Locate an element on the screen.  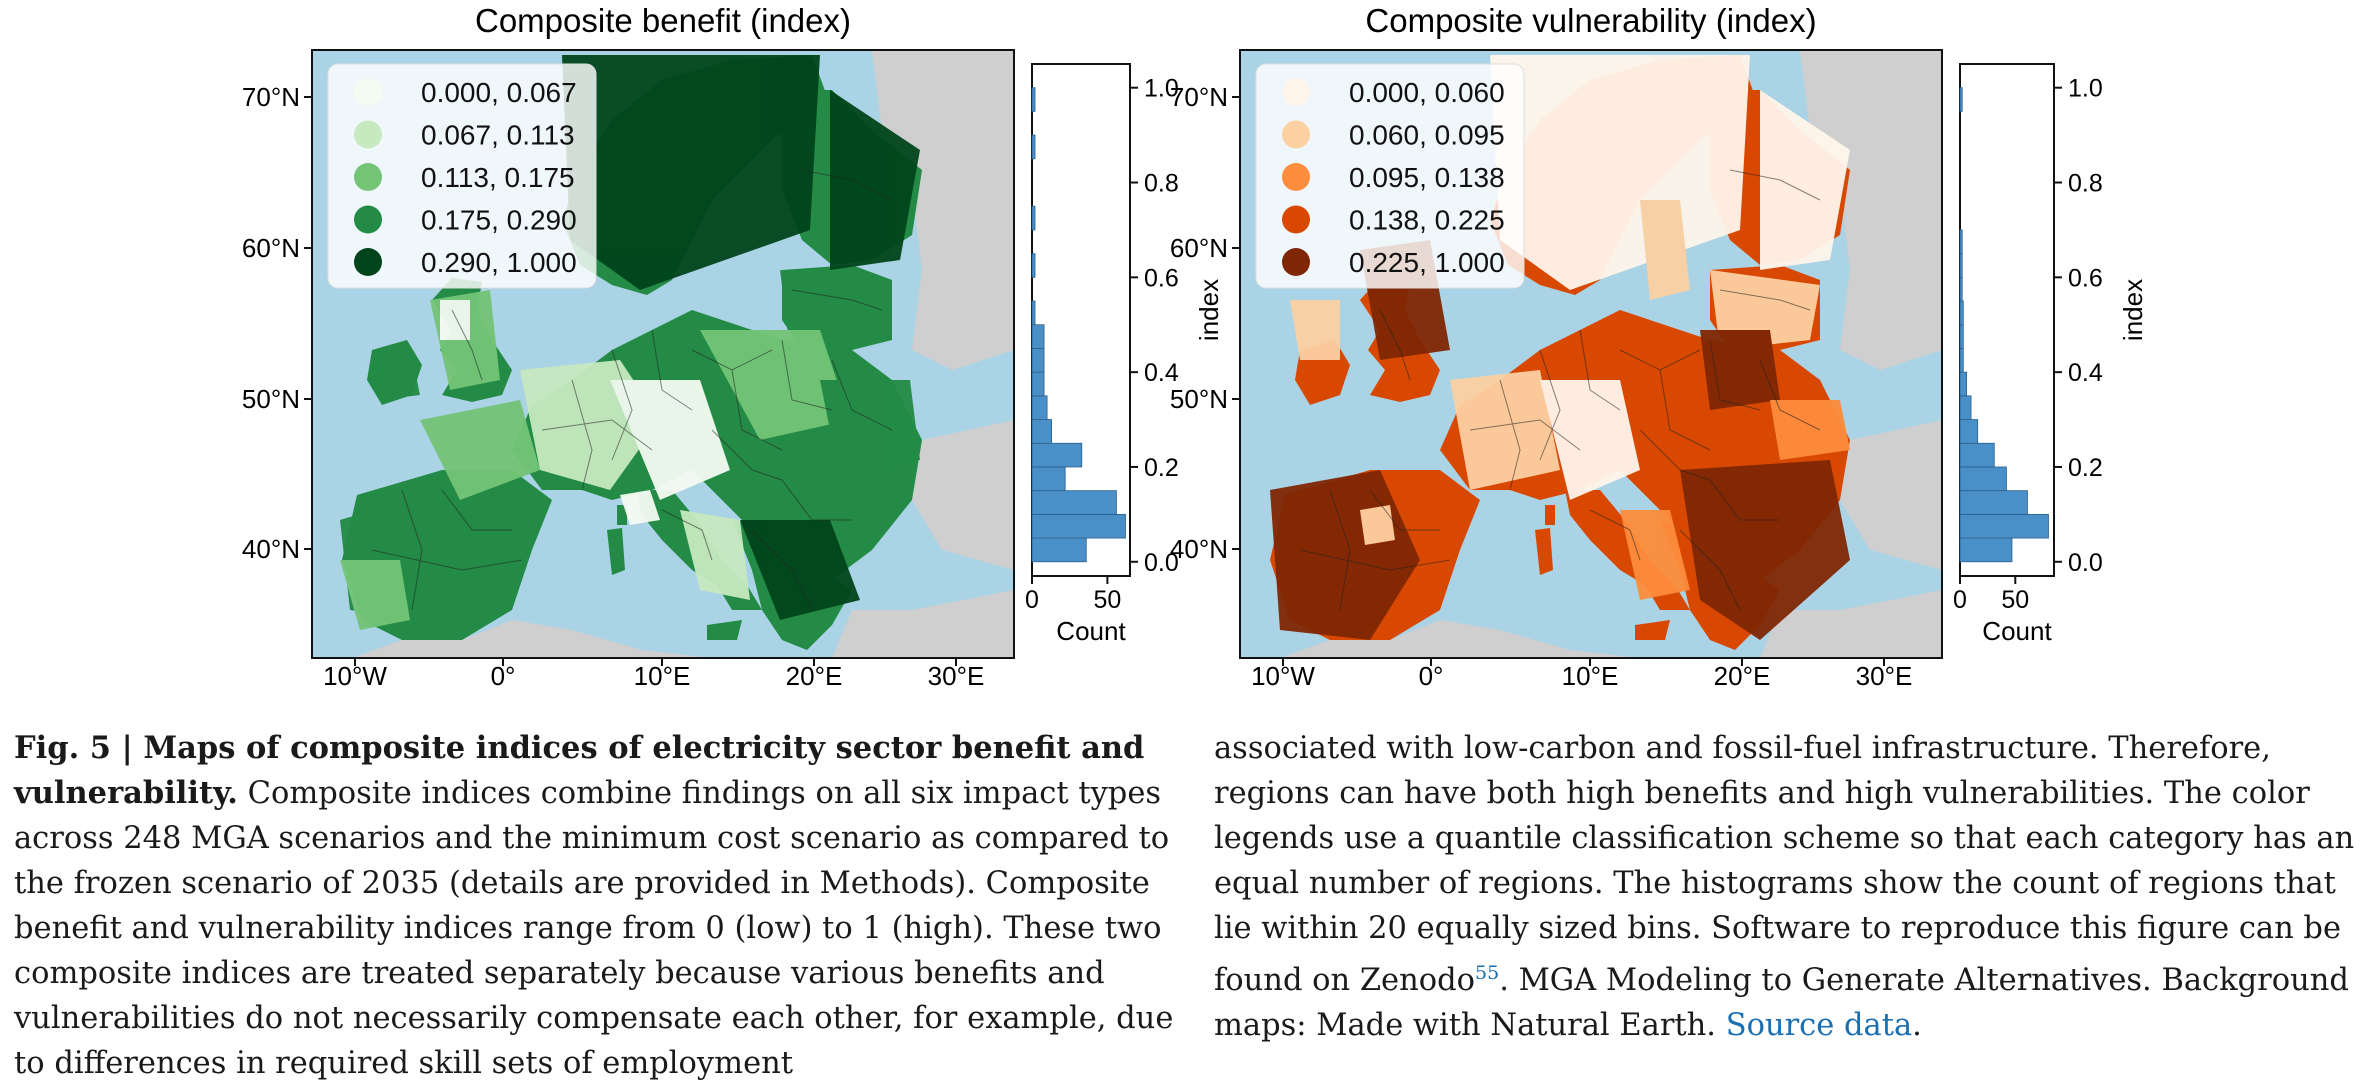
vulnerability-hist-xtick-label-0: 0 is located at coordinates (1960, 600).